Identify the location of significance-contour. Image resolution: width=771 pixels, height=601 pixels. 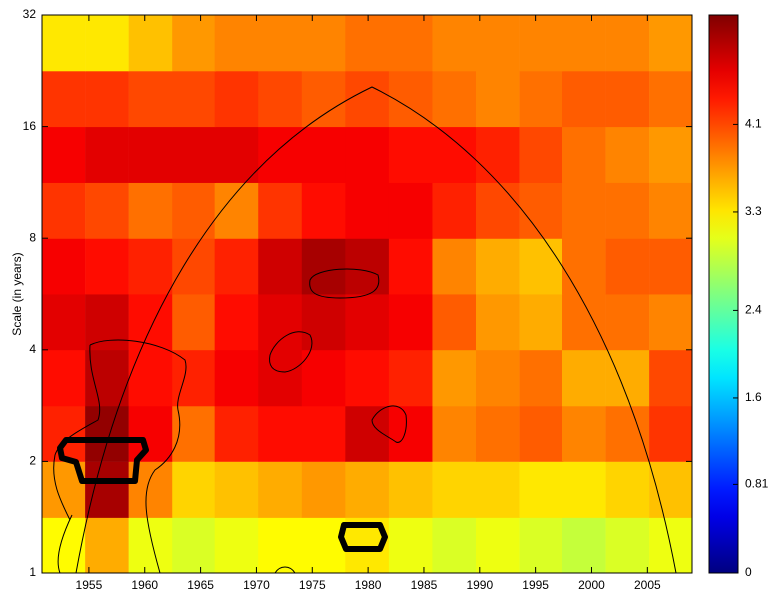
(103, 460).